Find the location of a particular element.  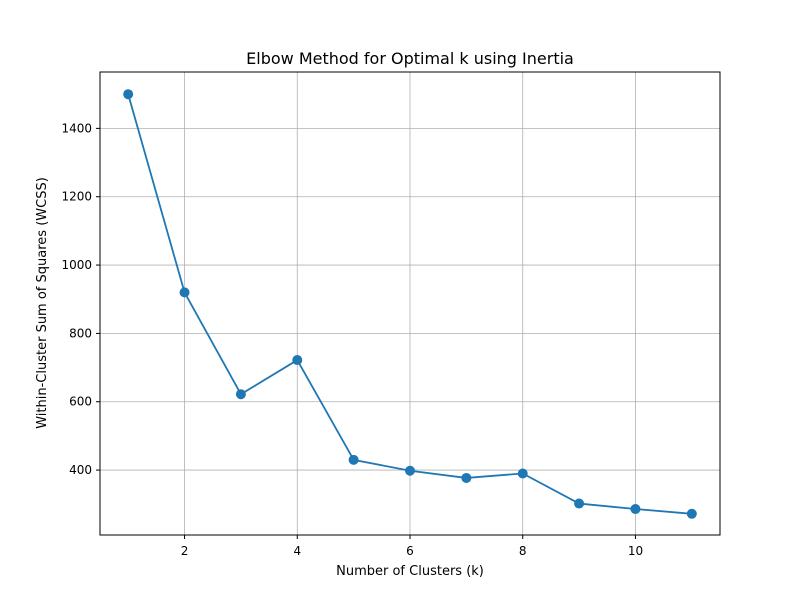

x-tick-label: 8 is located at coordinates (523, 551).